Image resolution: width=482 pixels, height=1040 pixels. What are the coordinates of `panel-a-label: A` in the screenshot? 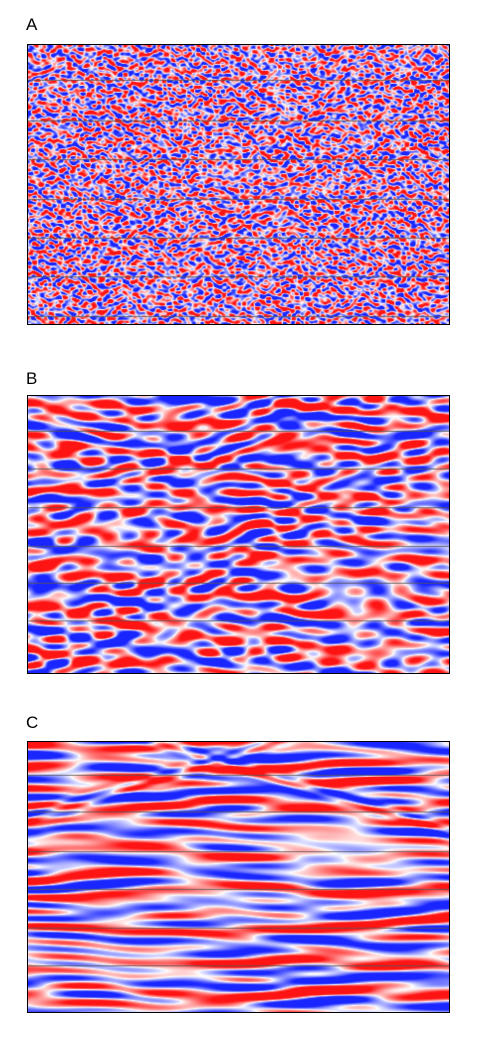 It's located at (32, 24).